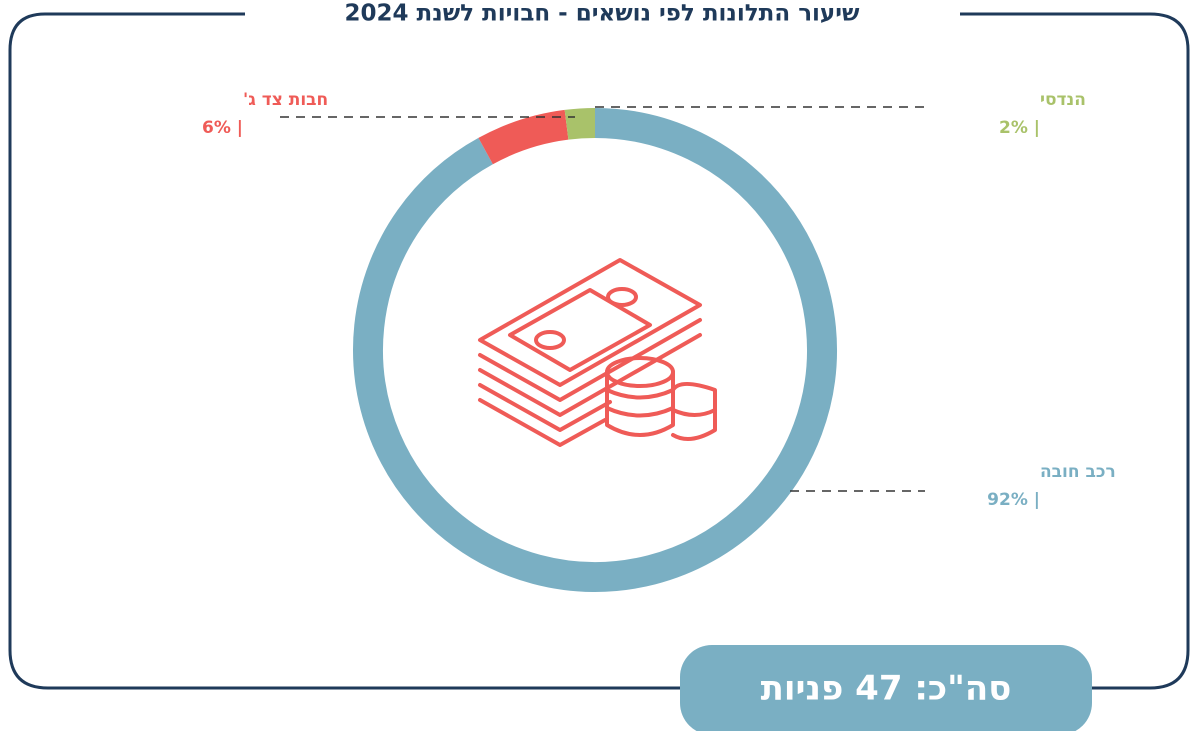 The image size is (1192, 731). I want to click on total-label: סה"כ: 47 פניות, so click(886, 689).